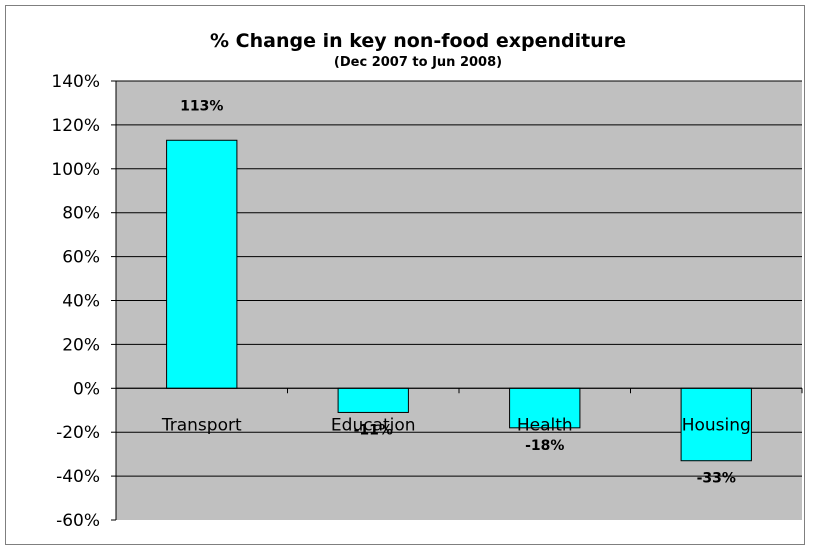 The image size is (813, 547). I want to click on y-tick-label: 100%, so click(75, 170).